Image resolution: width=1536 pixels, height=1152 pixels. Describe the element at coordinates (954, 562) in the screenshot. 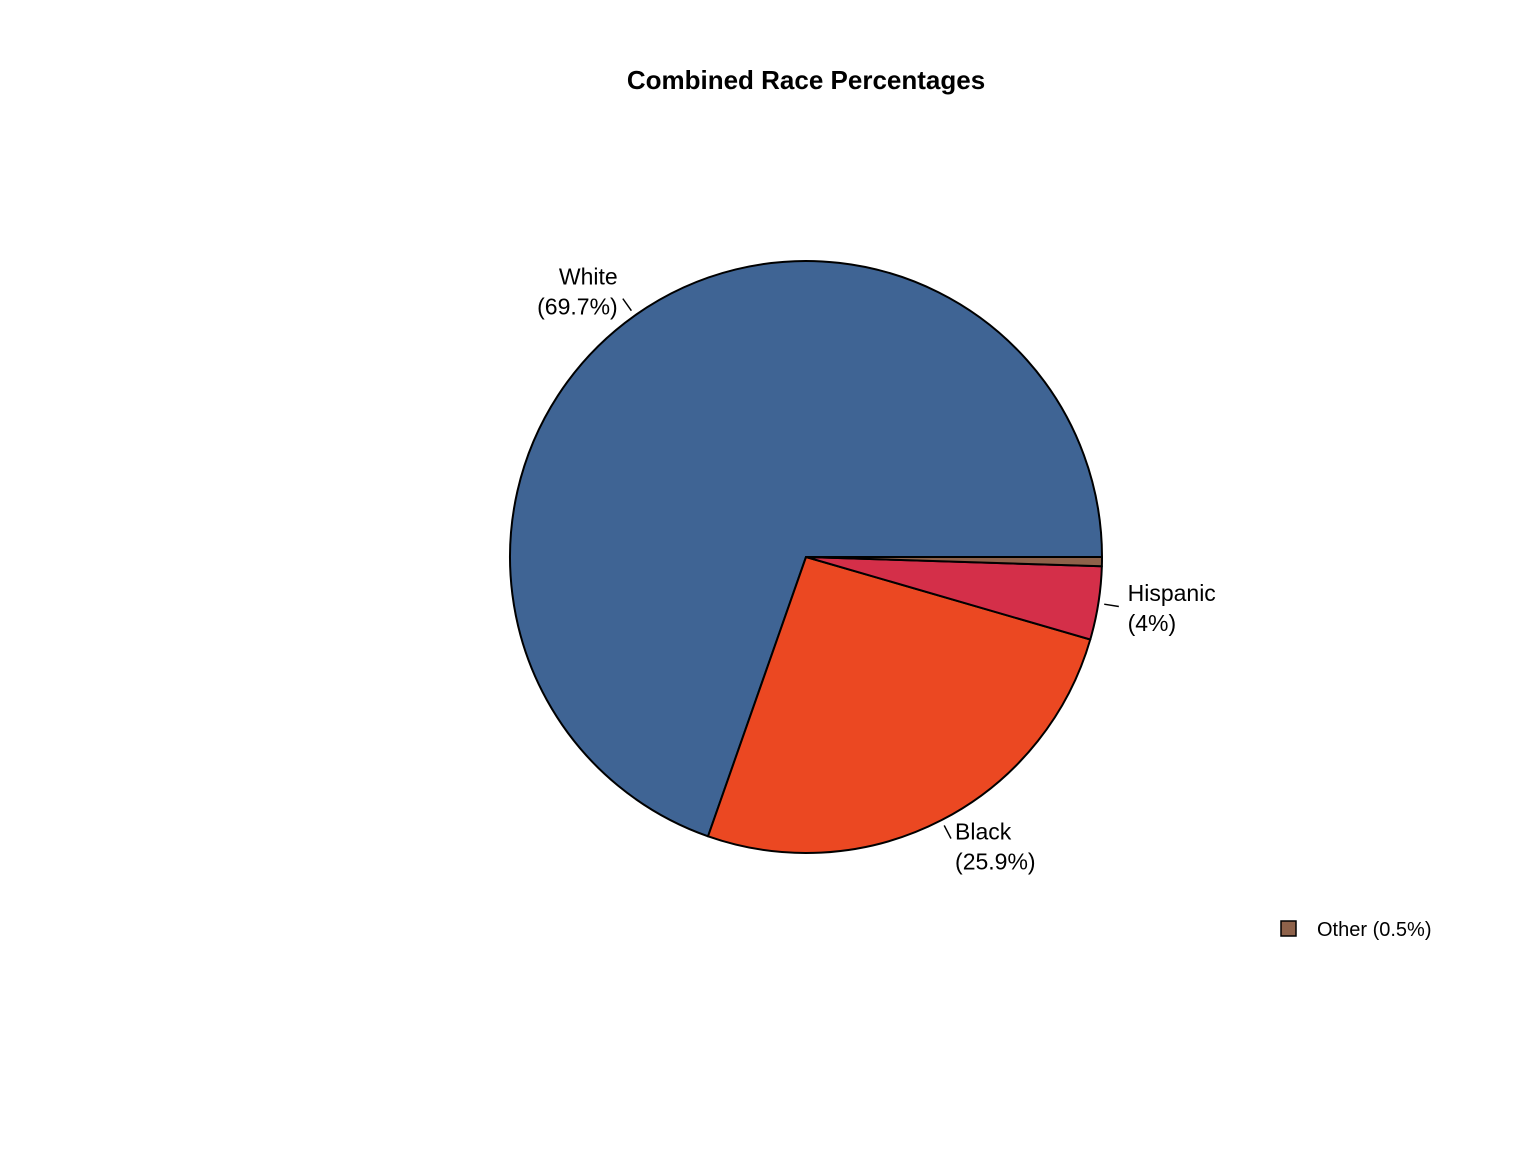

I see `pie-slice-other` at that location.